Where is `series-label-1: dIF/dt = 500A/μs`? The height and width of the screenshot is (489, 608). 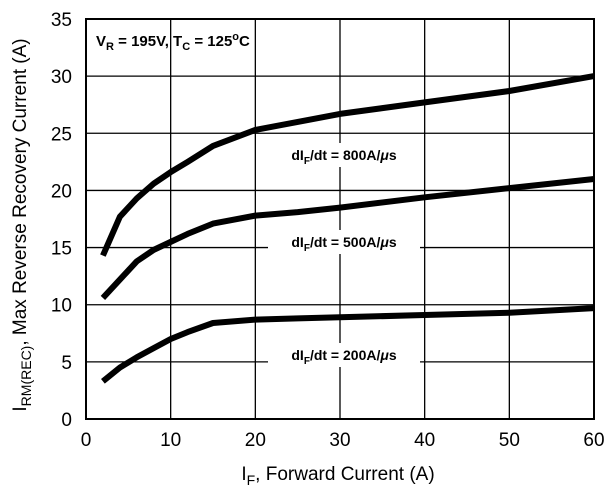 series-label-1: dIF/dt = 500A/μs is located at coordinates (343, 244).